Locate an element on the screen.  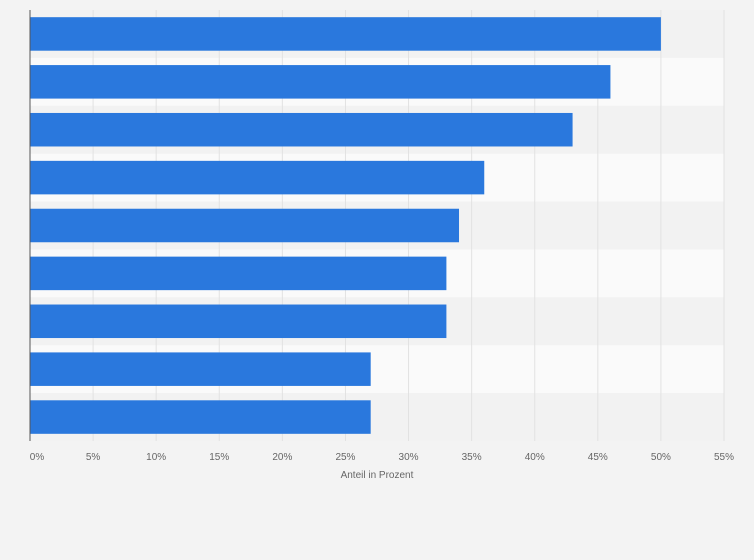
x-tick-label: 0% is located at coordinates (37, 457).